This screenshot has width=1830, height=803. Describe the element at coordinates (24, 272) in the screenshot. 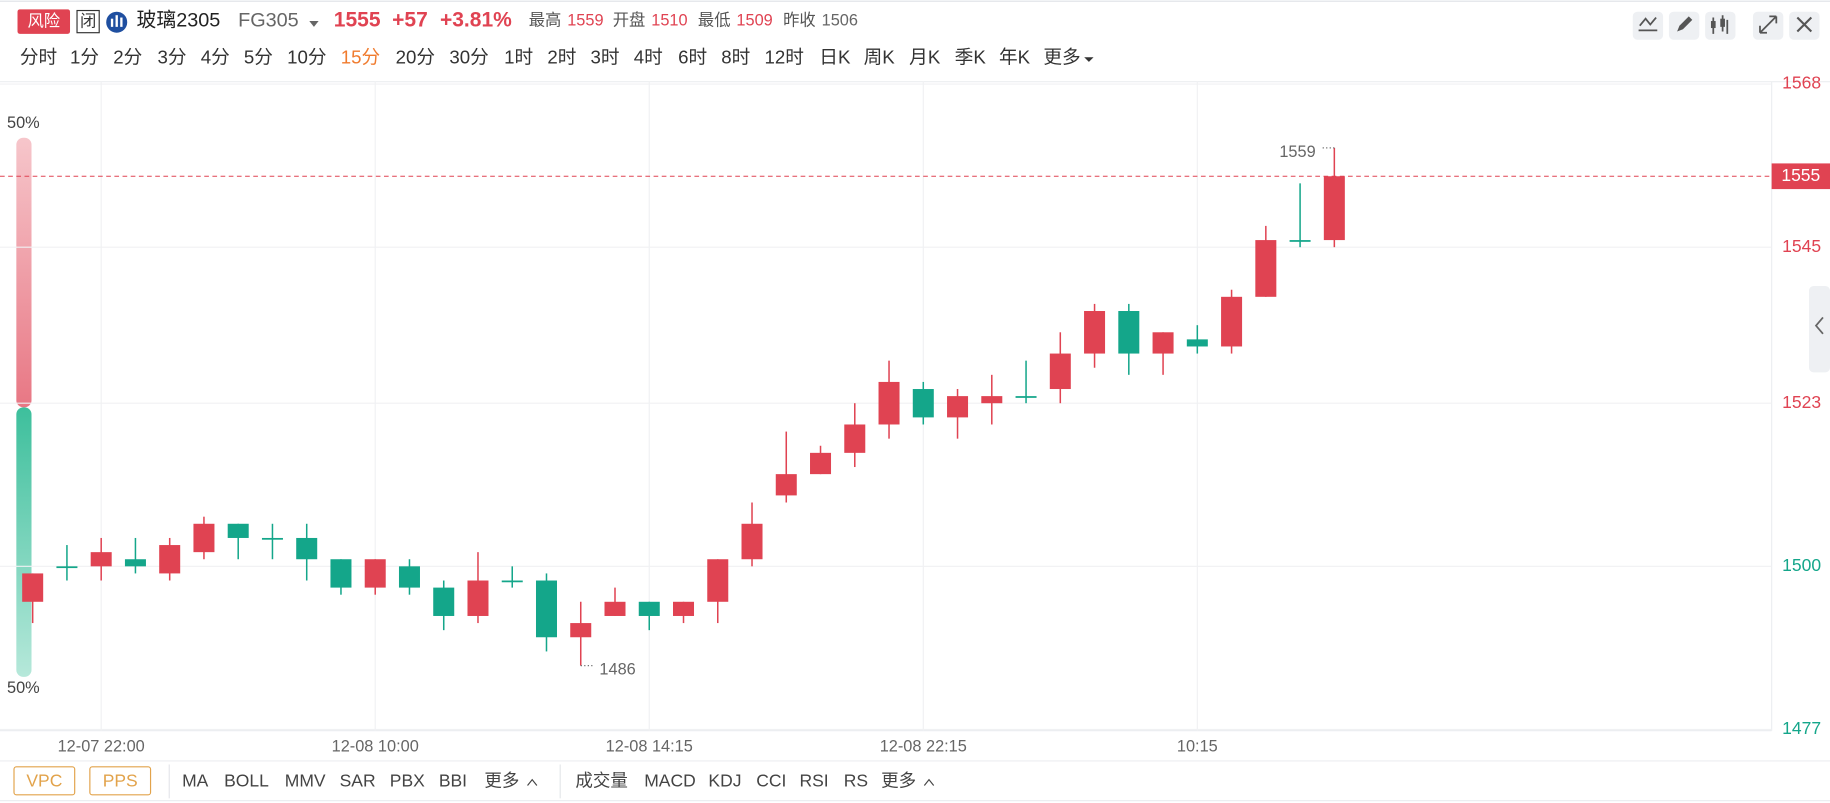

I see `gauge-upper` at that location.